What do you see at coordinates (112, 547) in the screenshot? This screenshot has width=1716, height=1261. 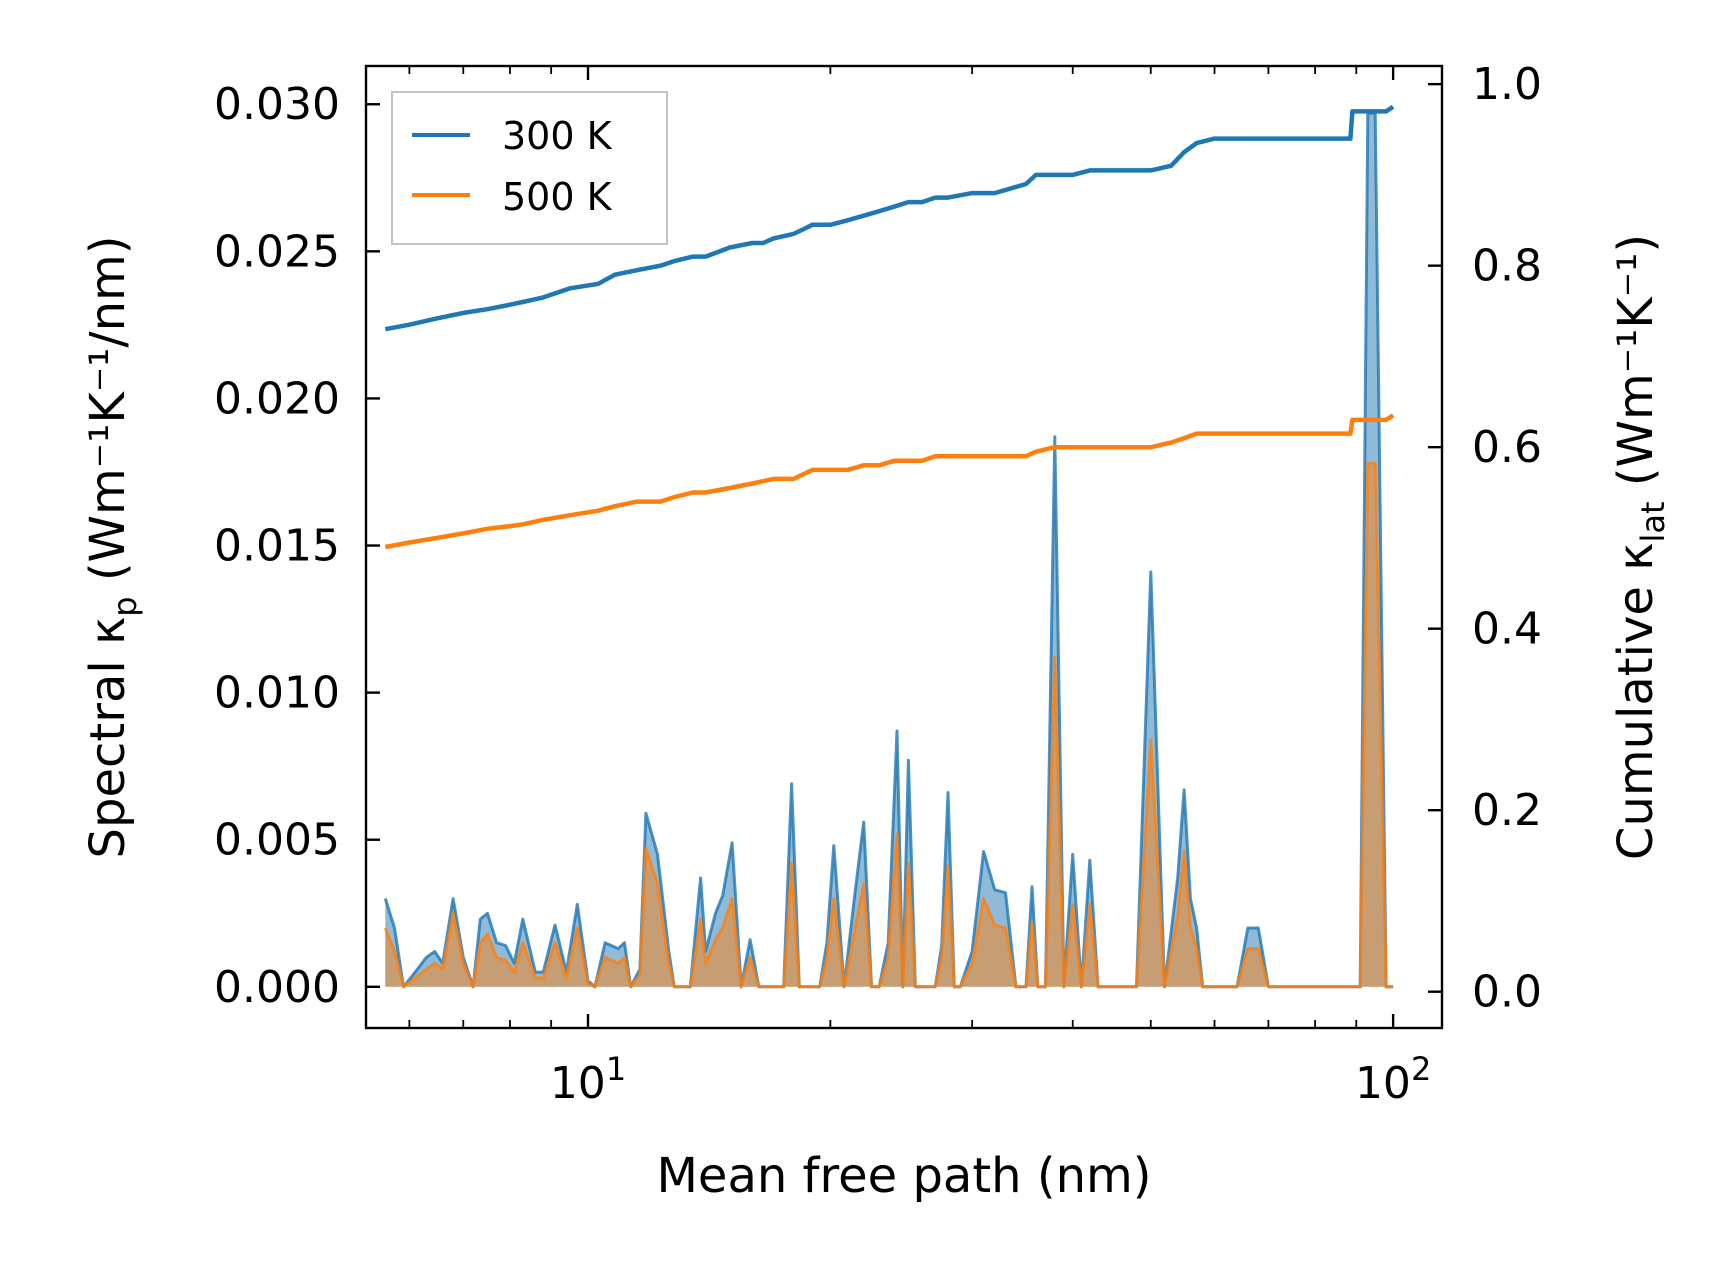 I see `y-axis-title-left: Spectral κp (Wm⁻¹K⁻¹/nm)` at bounding box center [112, 547].